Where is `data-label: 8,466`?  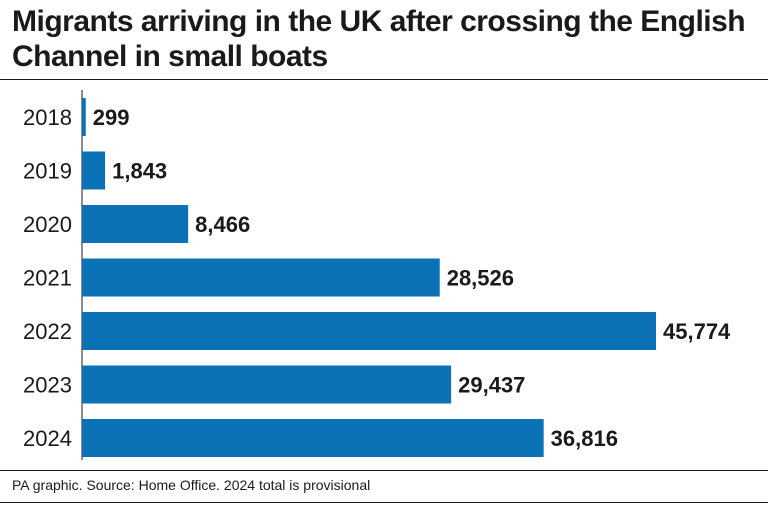
data-label: 8,466 is located at coordinates (222, 224).